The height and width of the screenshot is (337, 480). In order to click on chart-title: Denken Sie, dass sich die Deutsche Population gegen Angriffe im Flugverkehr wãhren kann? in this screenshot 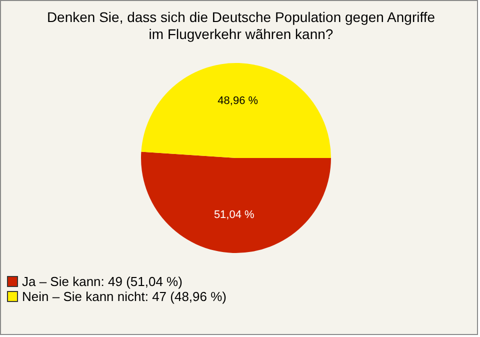, I will do `click(241, 26)`.